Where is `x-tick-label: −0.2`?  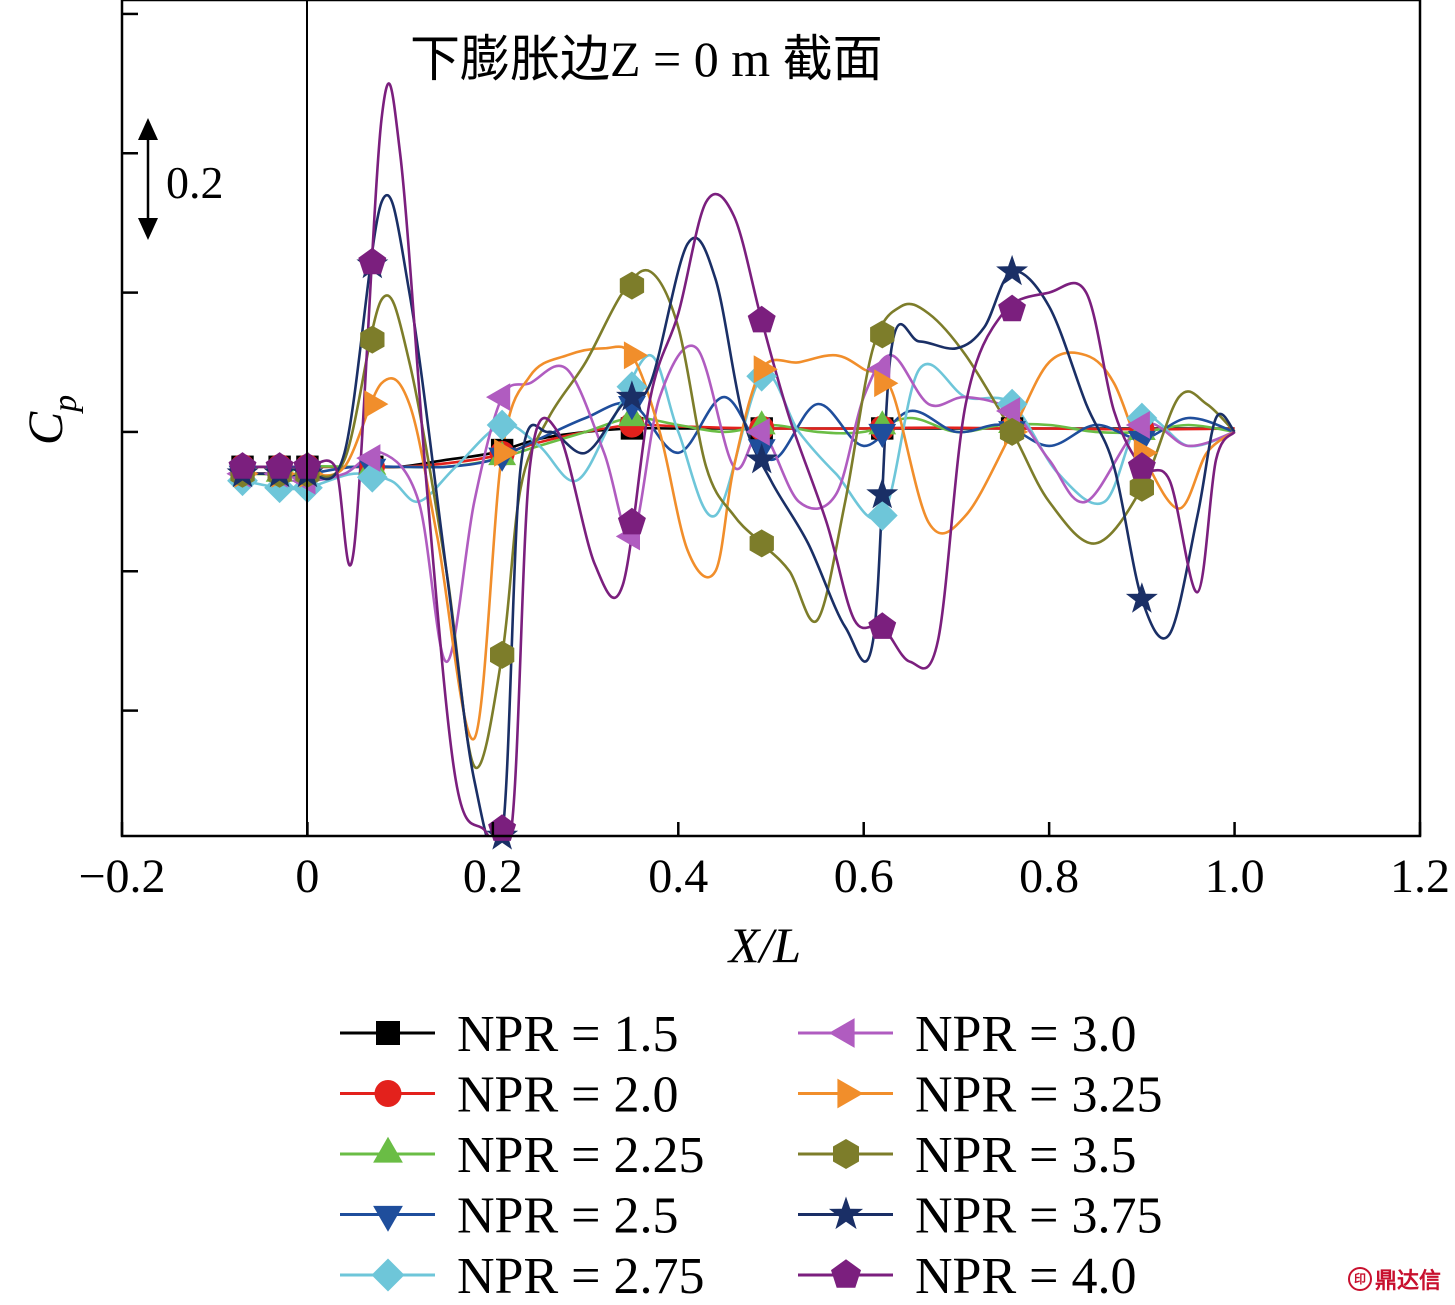 x-tick-label: −0.2 is located at coordinates (121, 876).